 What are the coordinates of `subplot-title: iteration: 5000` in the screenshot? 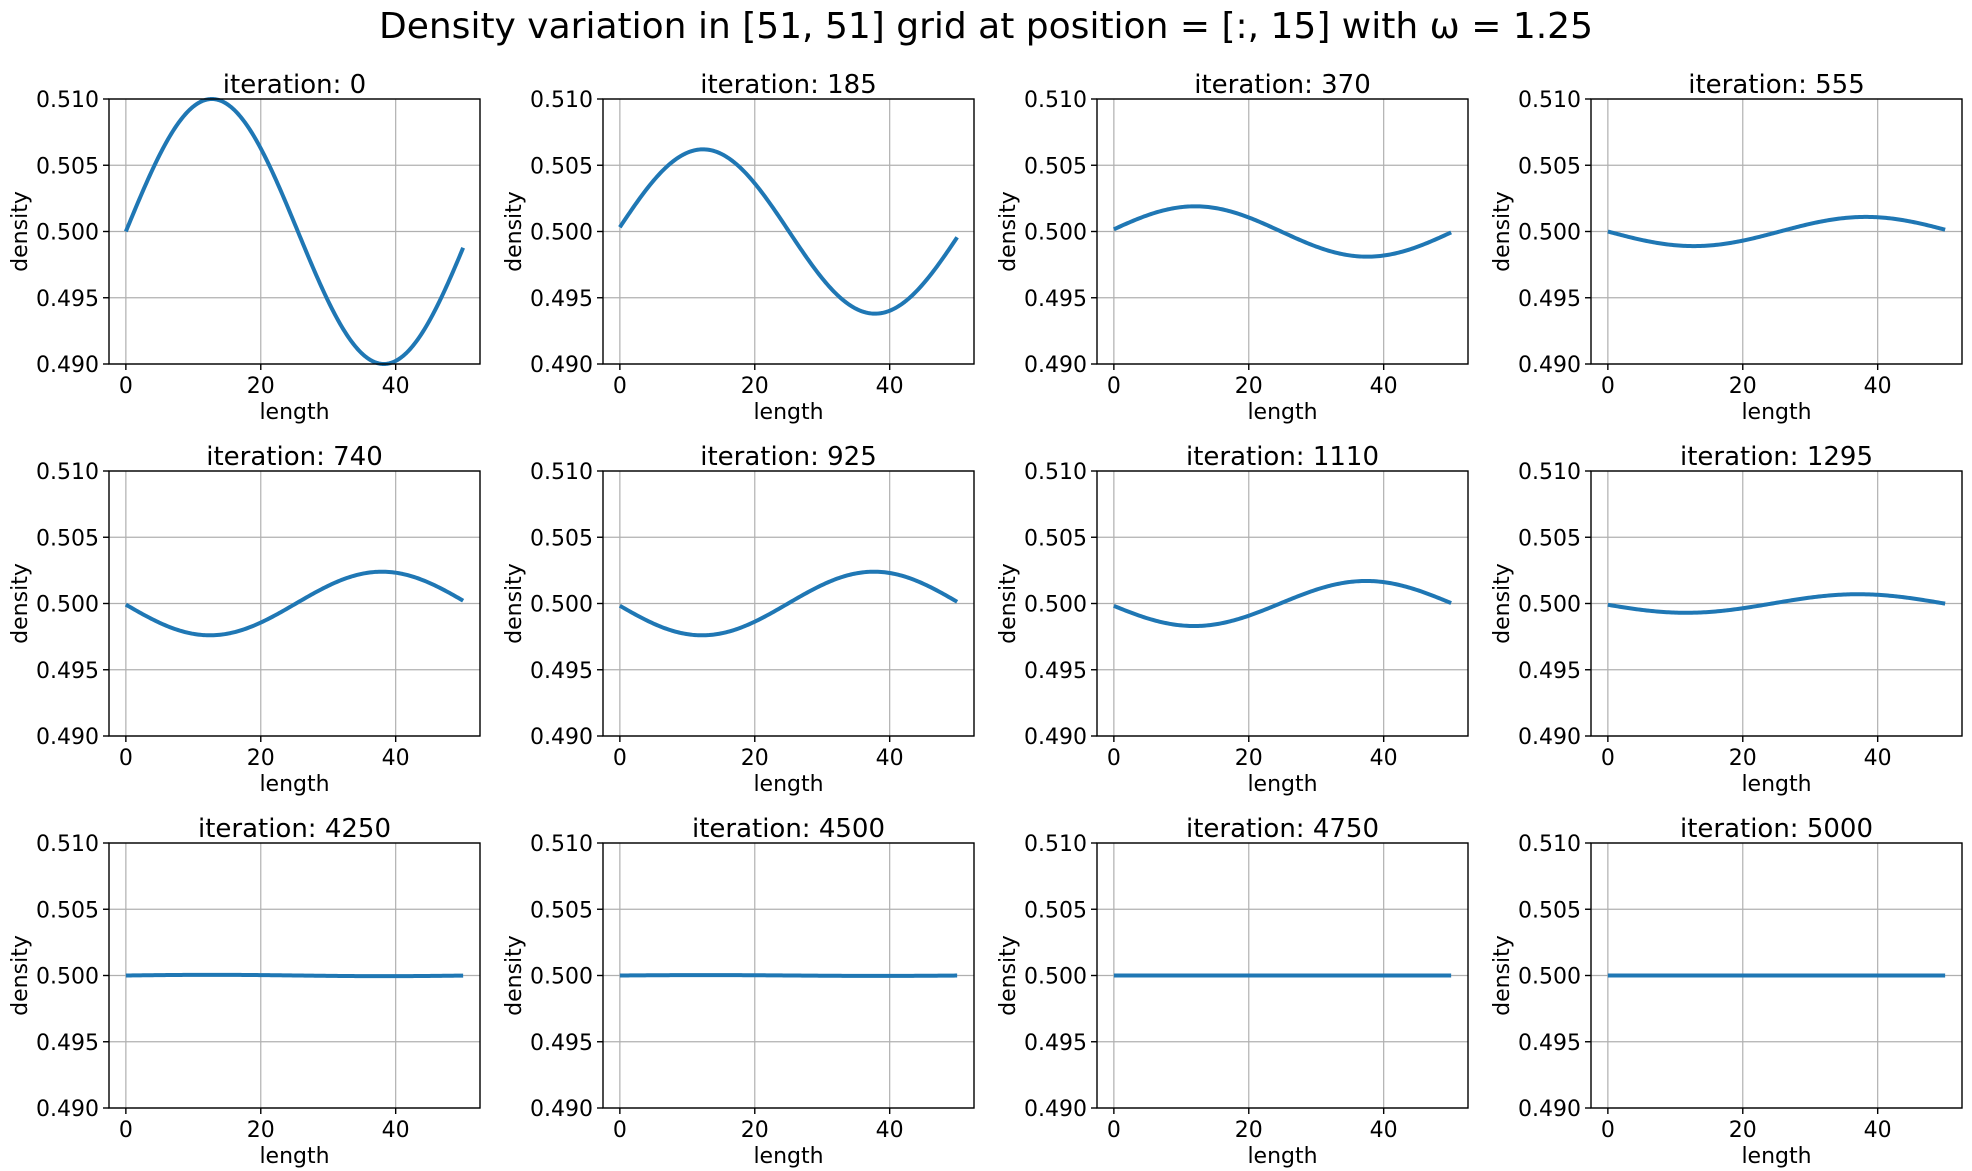 It's located at (1776, 829).